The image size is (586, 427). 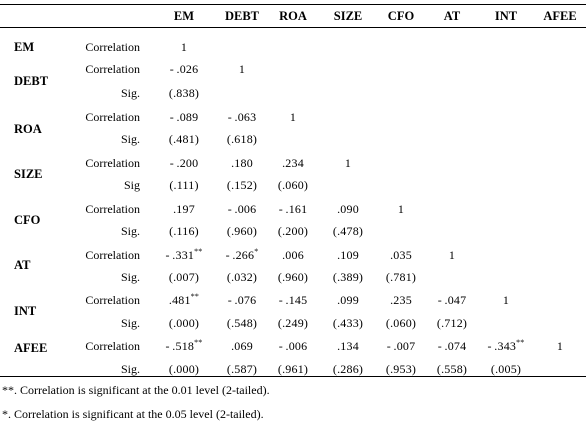 I want to click on table-cell: .090, so click(x=348, y=209).